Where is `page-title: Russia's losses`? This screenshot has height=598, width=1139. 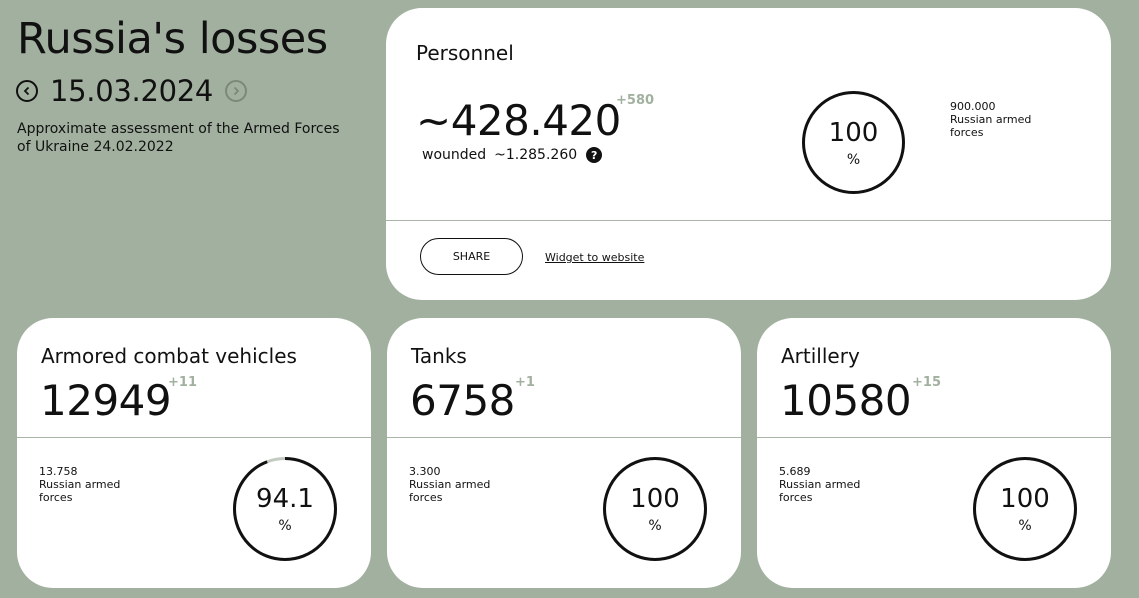
page-title: Russia's losses is located at coordinates (172, 39).